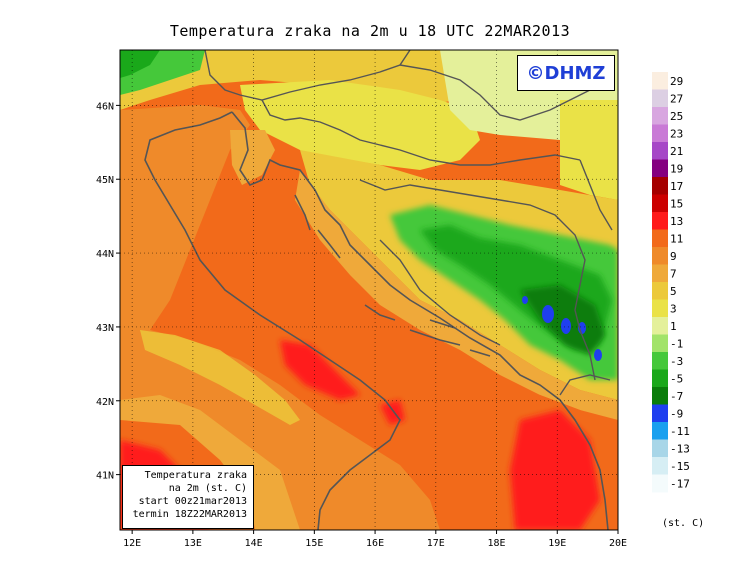  Describe the element at coordinates (566, 73) in the screenshot. I see `copyright-box: ©DHMZ` at that location.